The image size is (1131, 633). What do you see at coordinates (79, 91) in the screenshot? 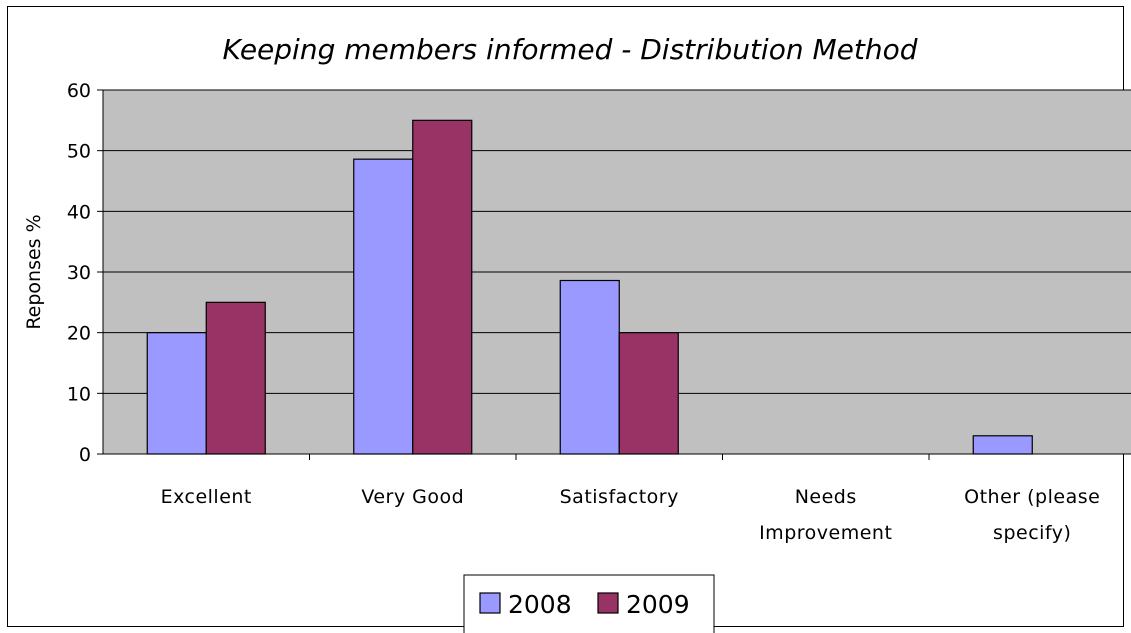
I see `y-tick-label: 60` at bounding box center [79, 91].